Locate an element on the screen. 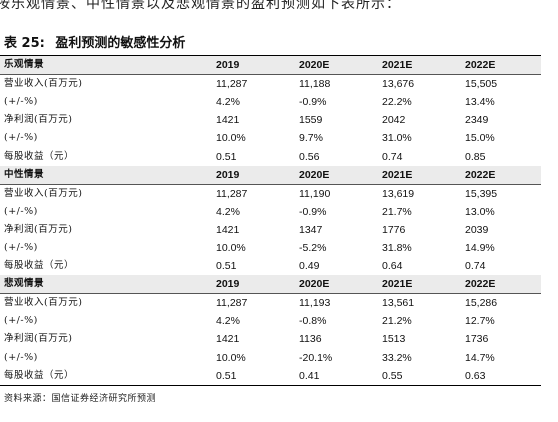 The height and width of the screenshot is (422, 558). scenario-header-row: 乐观情景 2019 2020E 2021E 2022E is located at coordinates (270, 65).